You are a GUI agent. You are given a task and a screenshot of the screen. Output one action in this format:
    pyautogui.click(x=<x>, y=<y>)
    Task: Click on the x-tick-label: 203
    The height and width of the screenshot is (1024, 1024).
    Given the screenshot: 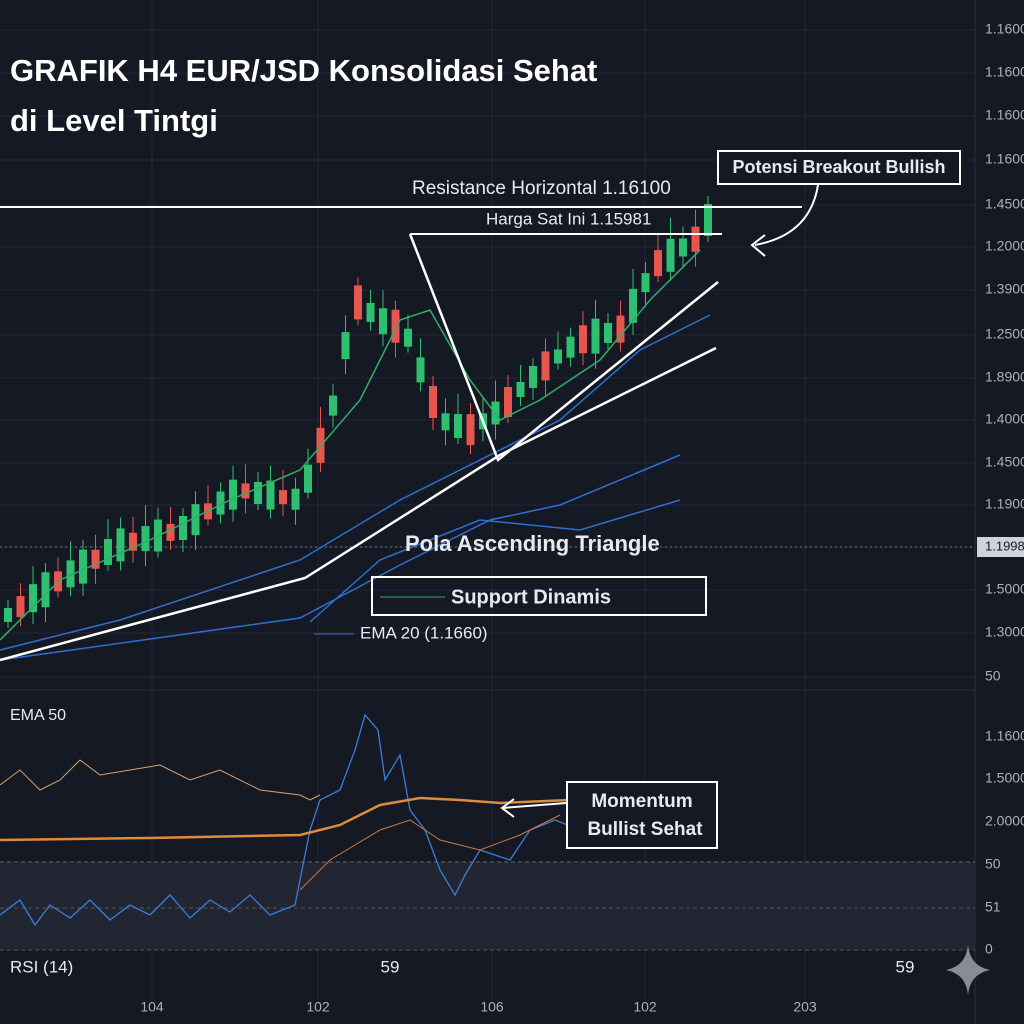 What is the action you would take?
    pyautogui.click(x=805, y=1007)
    